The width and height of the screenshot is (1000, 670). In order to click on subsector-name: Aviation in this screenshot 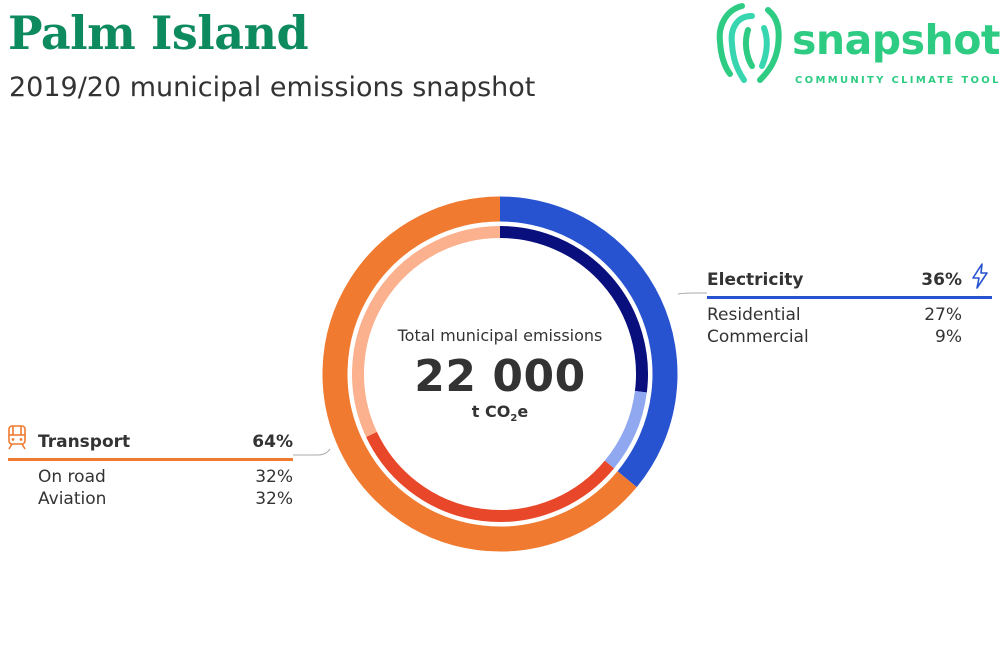, I will do `click(72, 499)`.